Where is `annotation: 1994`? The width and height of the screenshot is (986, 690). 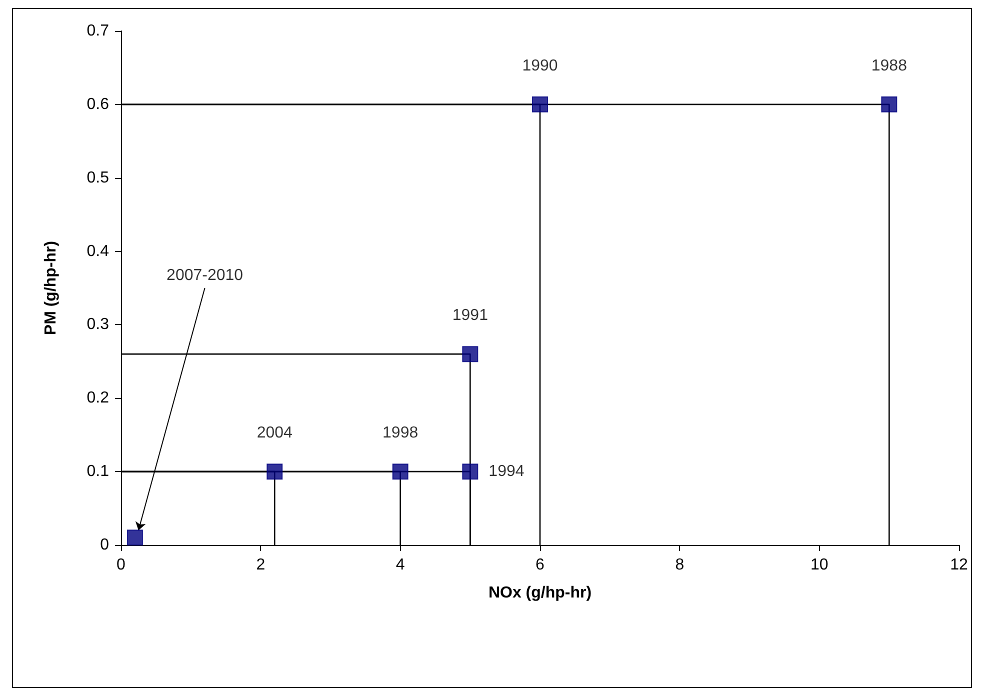
annotation: 1994 is located at coordinates (506, 471).